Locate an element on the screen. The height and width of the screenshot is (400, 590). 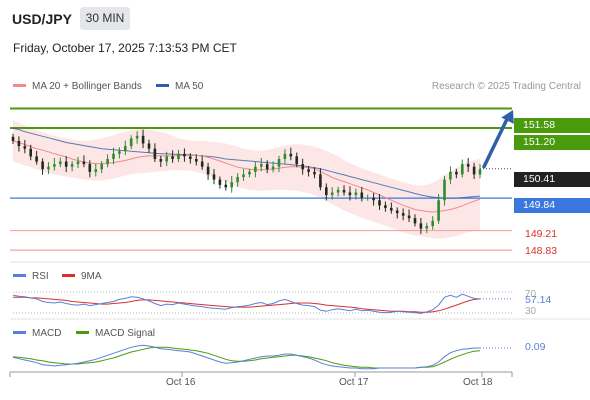
resistance-1-value: 151.20 is located at coordinates (539, 142).